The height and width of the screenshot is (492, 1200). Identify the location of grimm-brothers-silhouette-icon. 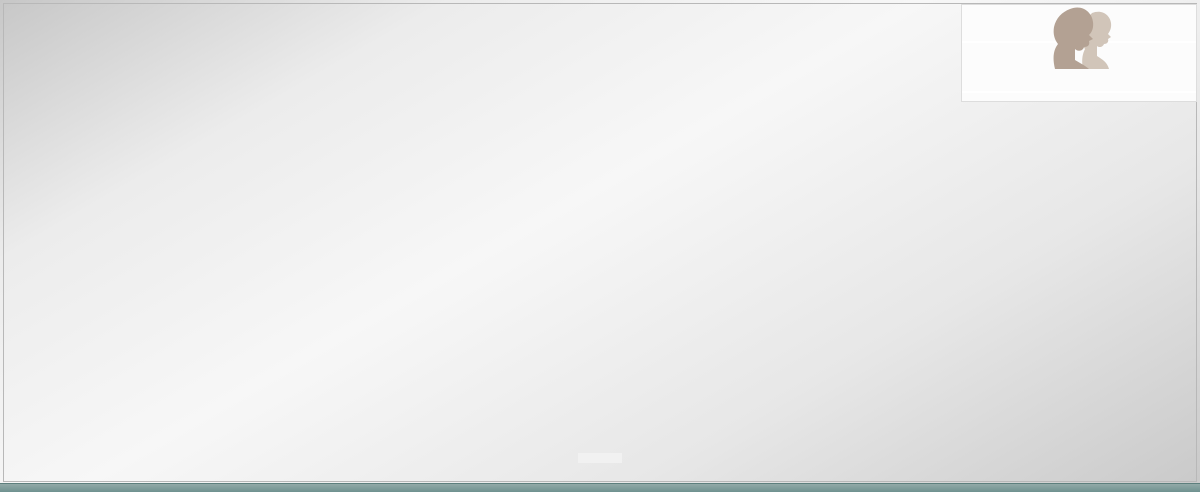
(1082, 38).